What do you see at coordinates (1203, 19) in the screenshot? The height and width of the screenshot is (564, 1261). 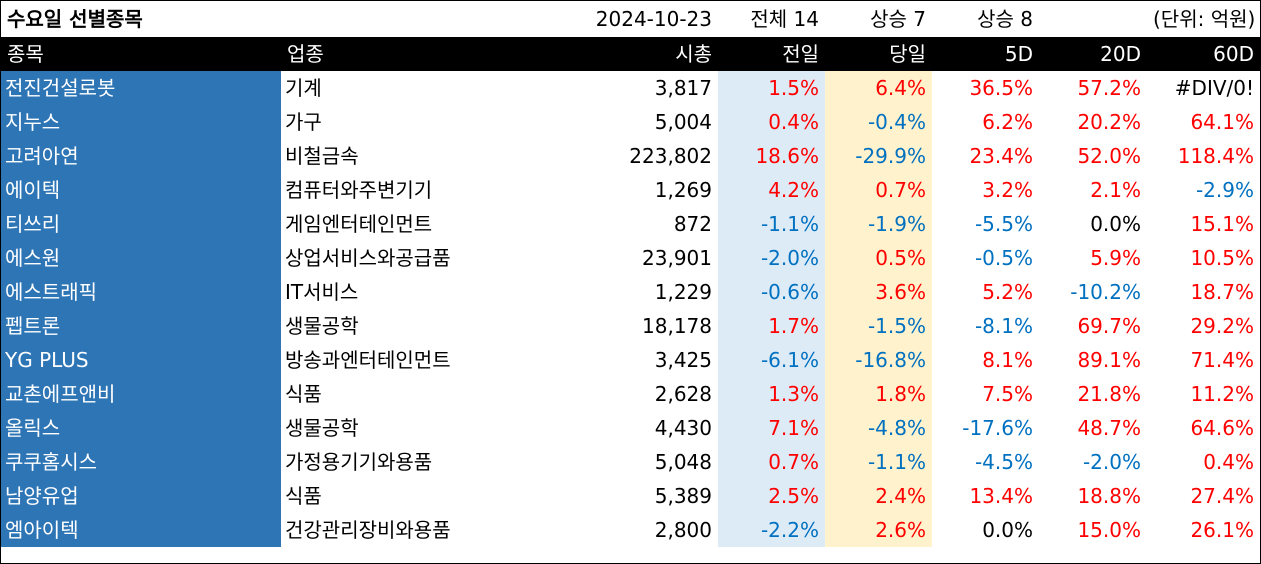 I see `unit-label: (단위: 억원)` at bounding box center [1203, 19].